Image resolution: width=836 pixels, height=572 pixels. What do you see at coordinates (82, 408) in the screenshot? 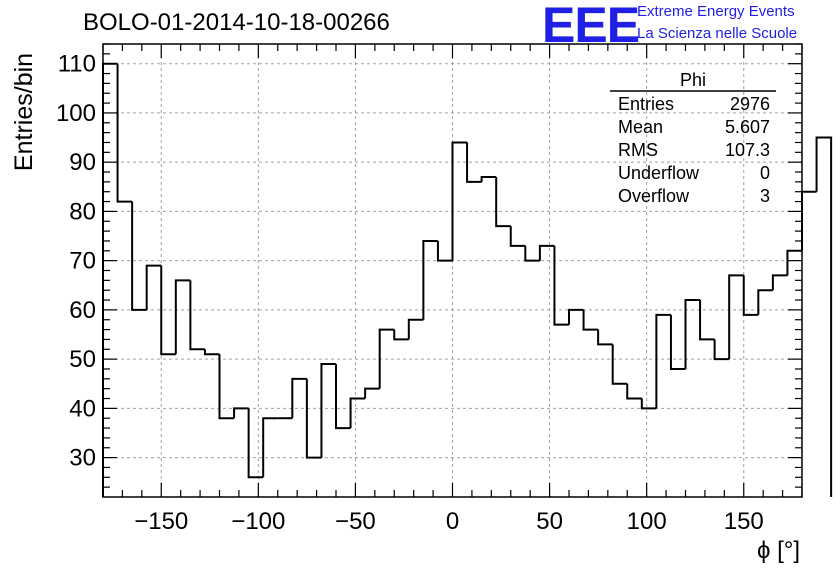
I see `y-tick-label: 40` at bounding box center [82, 408].